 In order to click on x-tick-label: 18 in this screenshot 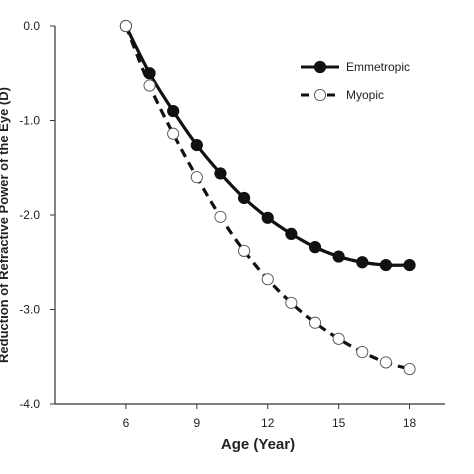, I will do `click(410, 423)`.